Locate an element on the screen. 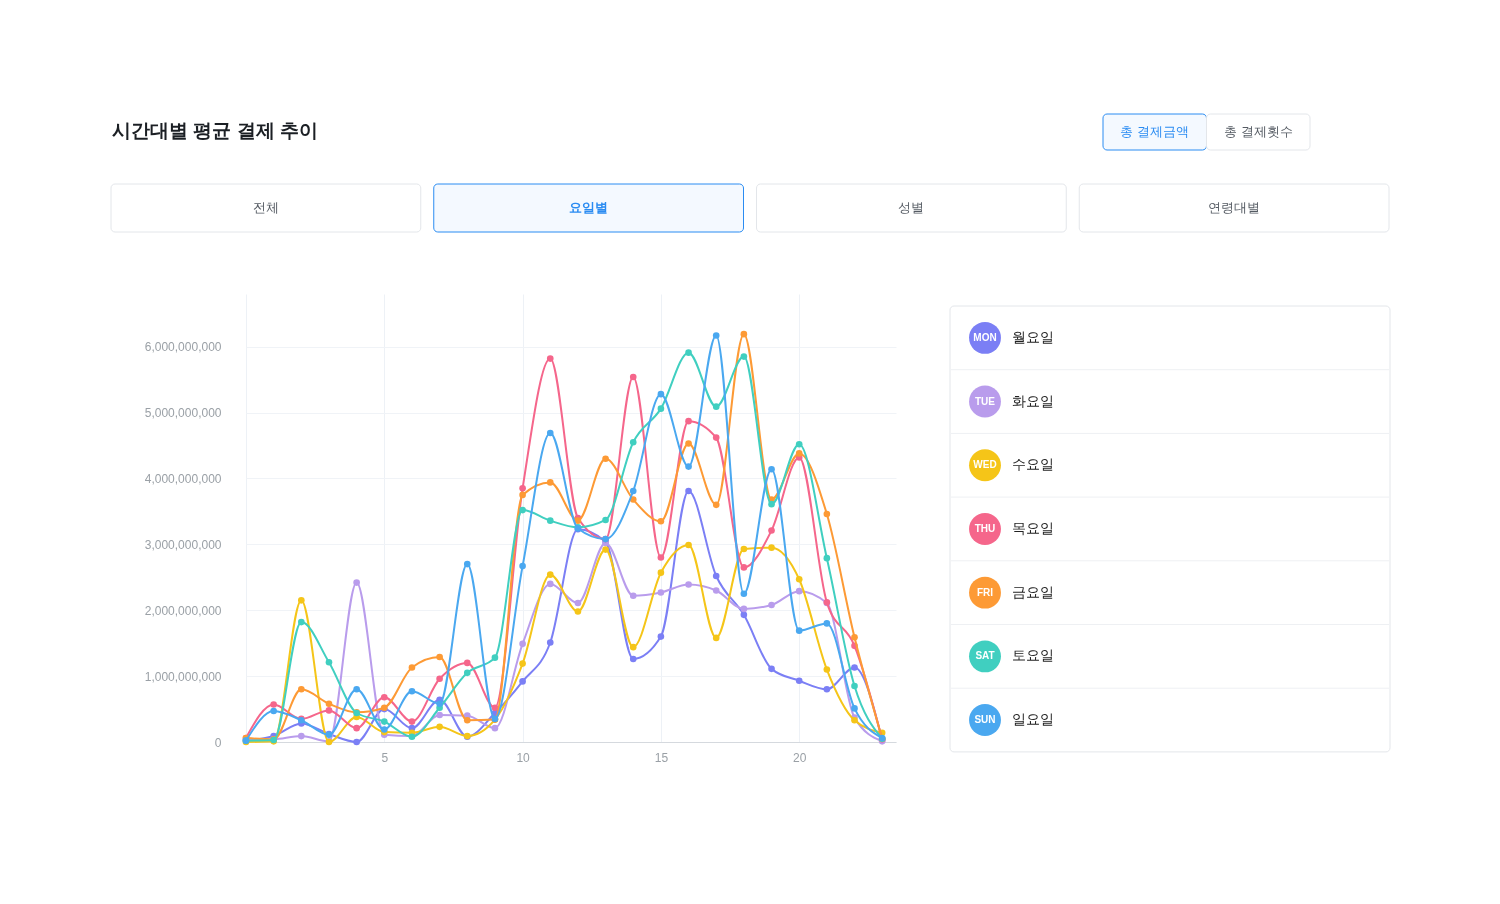 The height and width of the screenshot is (904, 1500). legend-label: 목요일 is located at coordinates (1033, 527).